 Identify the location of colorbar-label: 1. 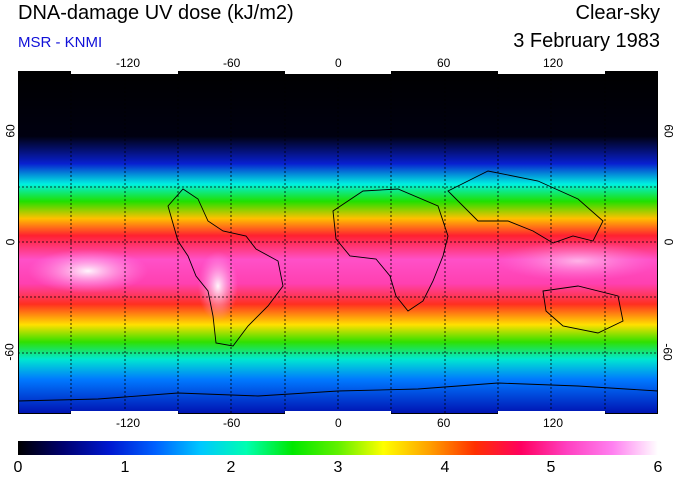
(125, 467).